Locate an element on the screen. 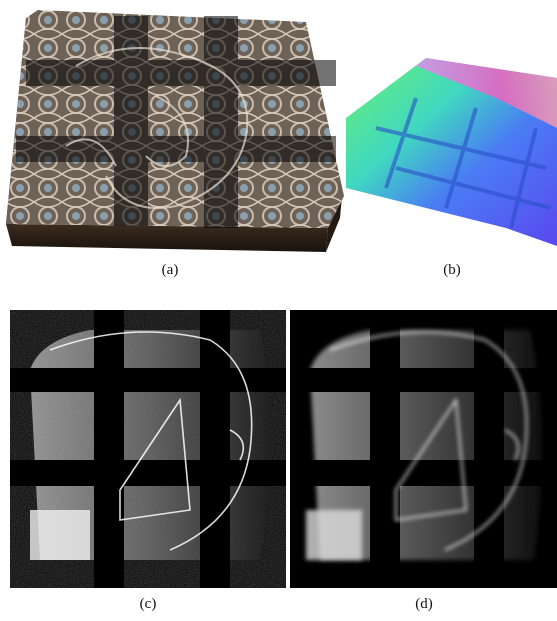  caption-d: (d) is located at coordinates (424, 604).